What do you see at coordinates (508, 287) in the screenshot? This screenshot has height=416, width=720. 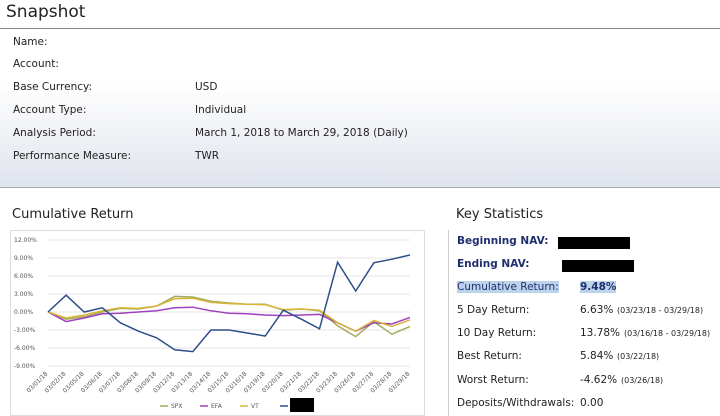 I see `stat-label: Cumulative Return:` at bounding box center [508, 287].